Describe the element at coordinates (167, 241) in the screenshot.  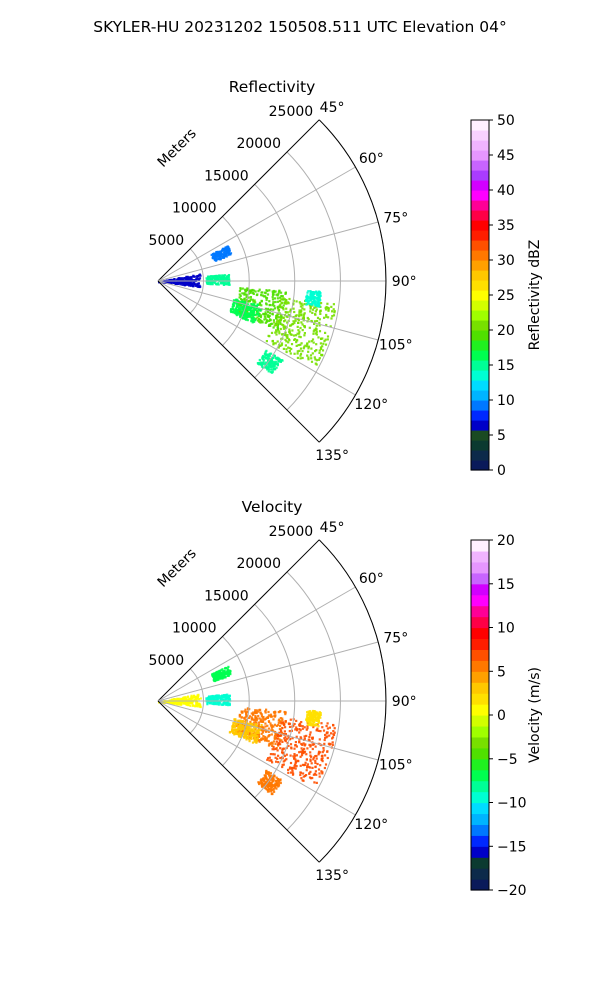
I see `range-tick-label: 5000` at that location.